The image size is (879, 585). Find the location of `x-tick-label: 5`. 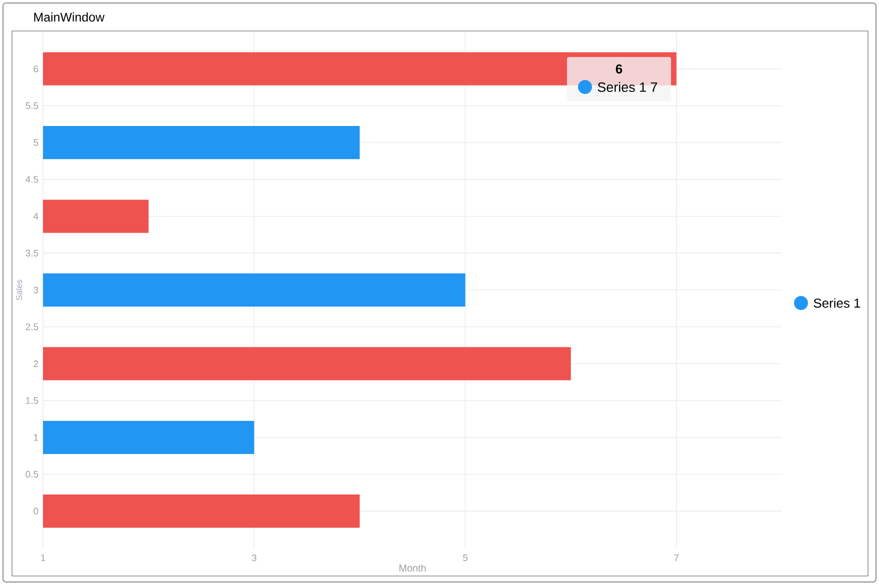

x-tick-label: 5 is located at coordinates (465, 558).